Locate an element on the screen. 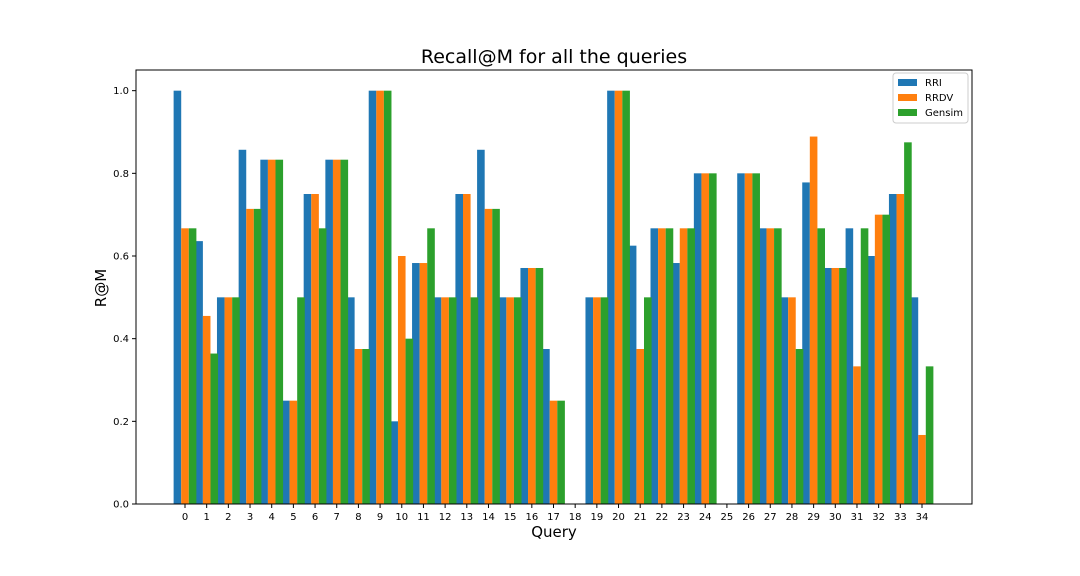  x-tick-label: 19 is located at coordinates (596, 517).